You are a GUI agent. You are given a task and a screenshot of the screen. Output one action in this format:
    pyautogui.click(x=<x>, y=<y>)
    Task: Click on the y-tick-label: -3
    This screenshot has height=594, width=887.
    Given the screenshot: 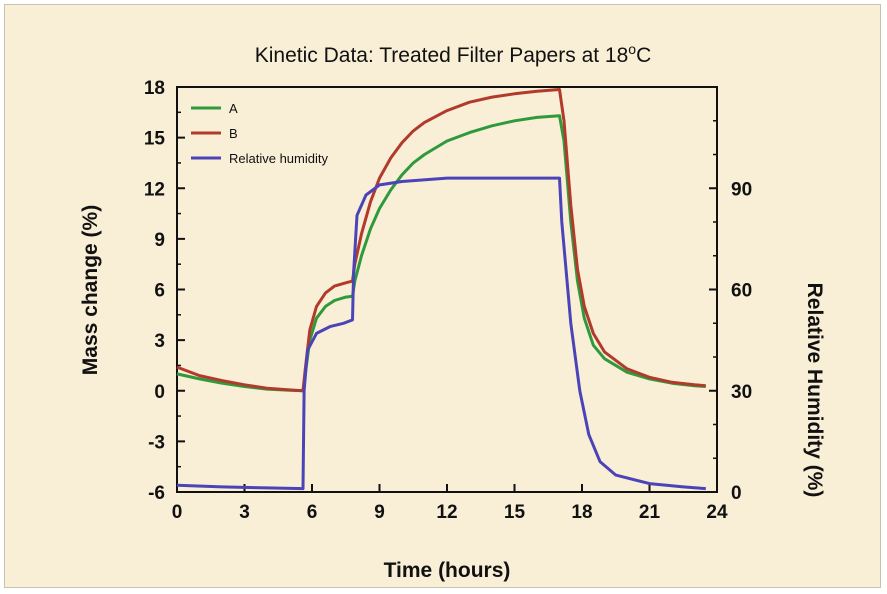 What is the action you would take?
    pyautogui.click(x=156, y=442)
    